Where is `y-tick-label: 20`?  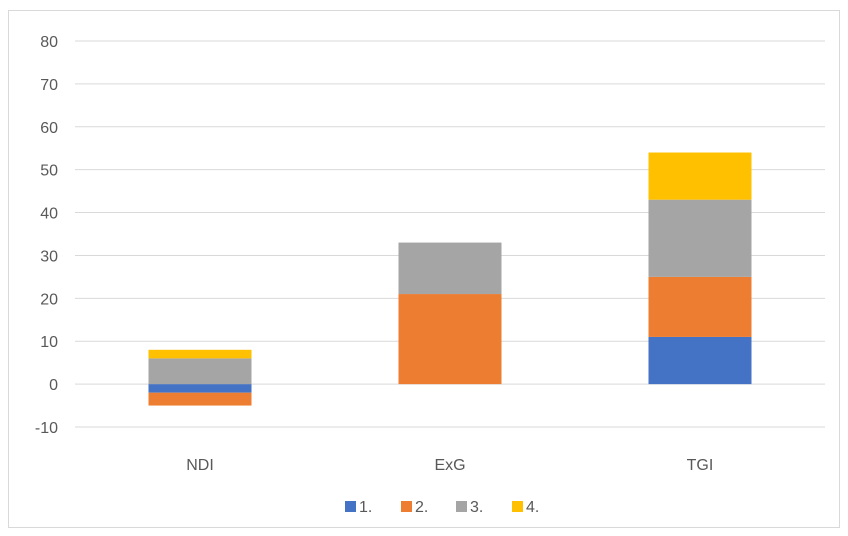
y-tick-label: 20 is located at coordinates (49, 299).